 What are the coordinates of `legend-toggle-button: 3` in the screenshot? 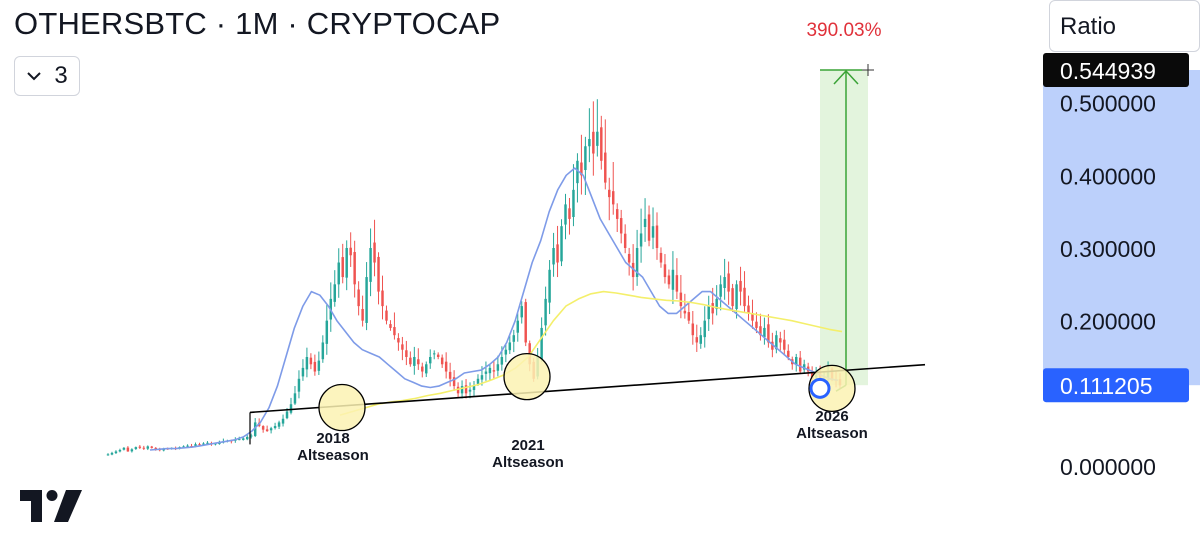 It's located at (47, 76).